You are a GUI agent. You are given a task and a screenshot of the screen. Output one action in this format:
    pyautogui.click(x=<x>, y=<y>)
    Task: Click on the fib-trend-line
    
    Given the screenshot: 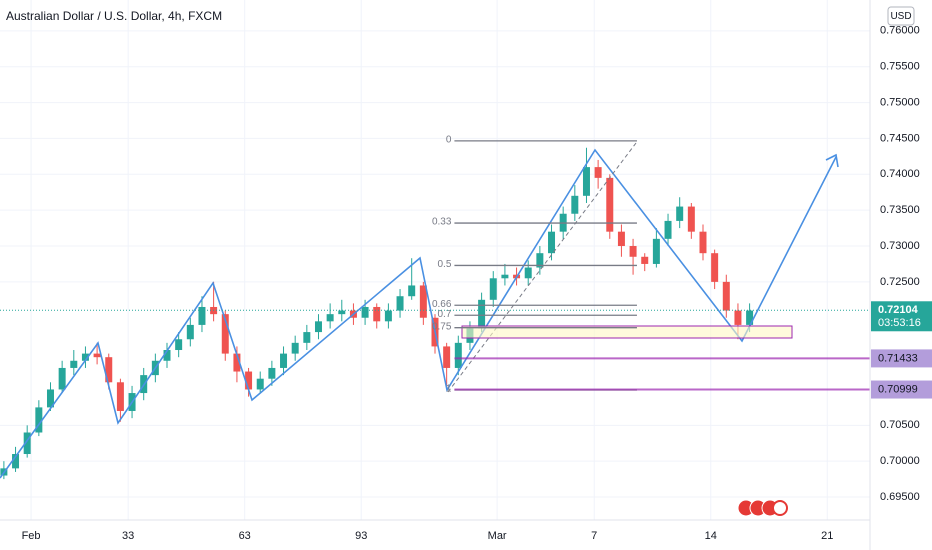 What is the action you would take?
    pyautogui.click(x=542, y=267)
    